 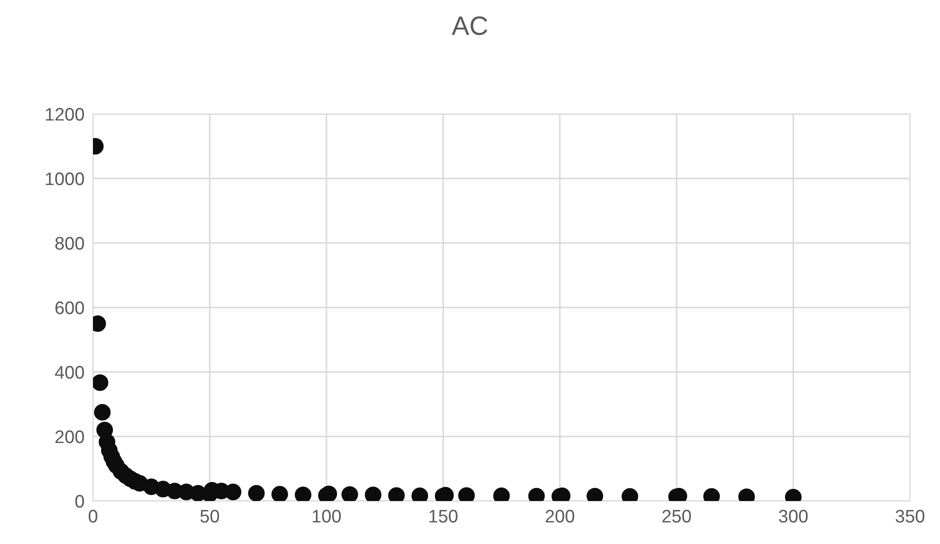 I want to click on y-tick-label: 1000, so click(x=65, y=179).